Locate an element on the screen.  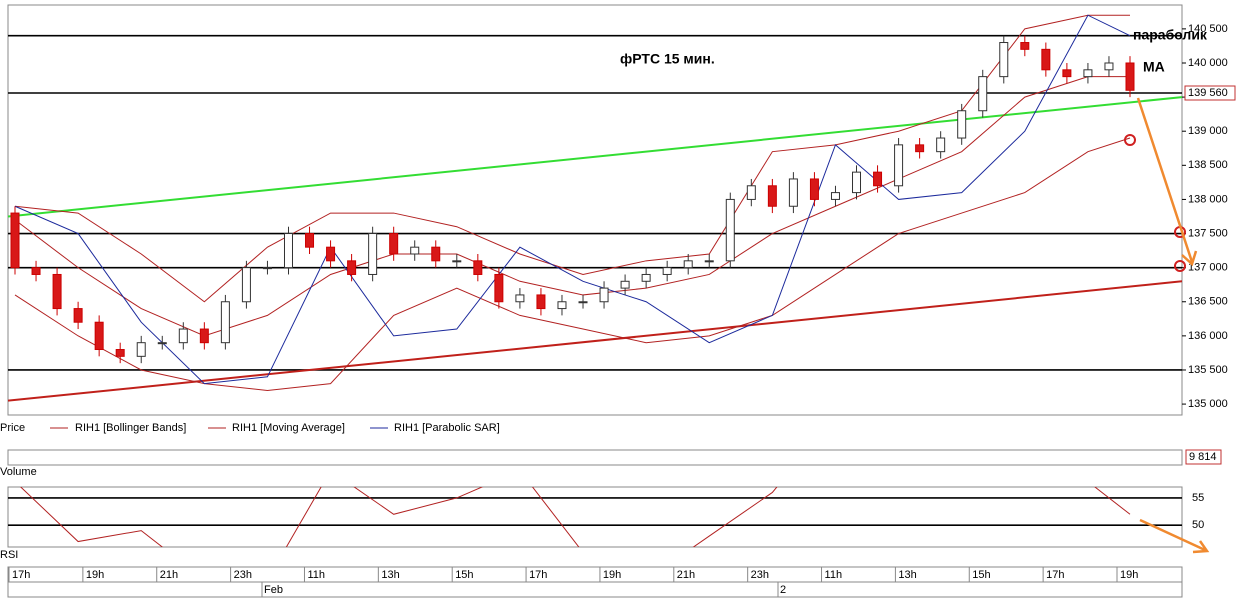
y-tick-label: 136 500 is located at coordinates (1208, 302).